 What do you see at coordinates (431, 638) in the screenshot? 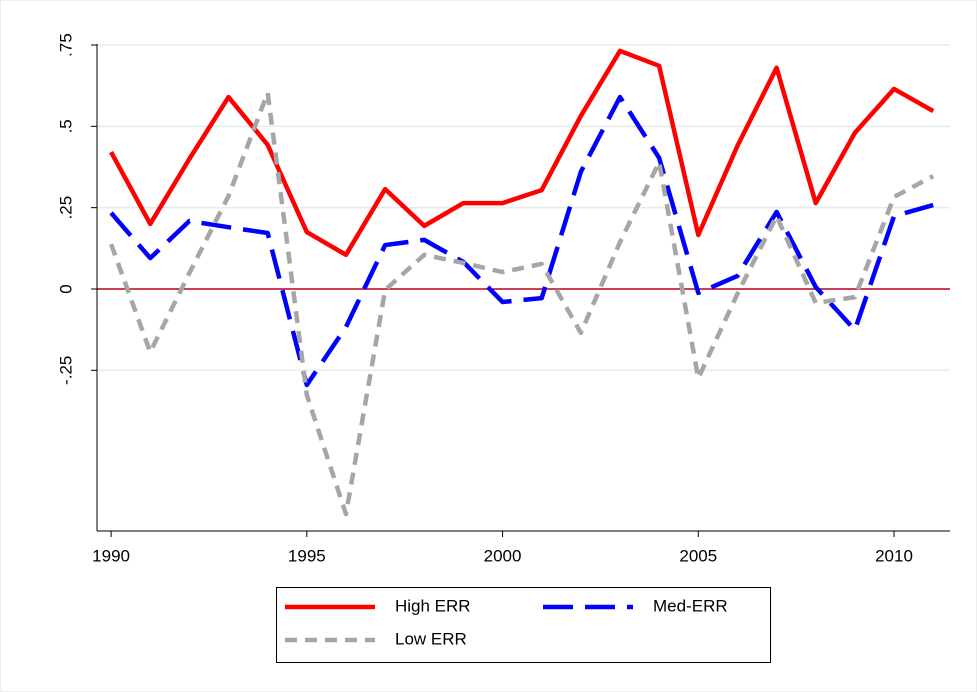
I see `legend-label: Low ERR` at bounding box center [431, 638].